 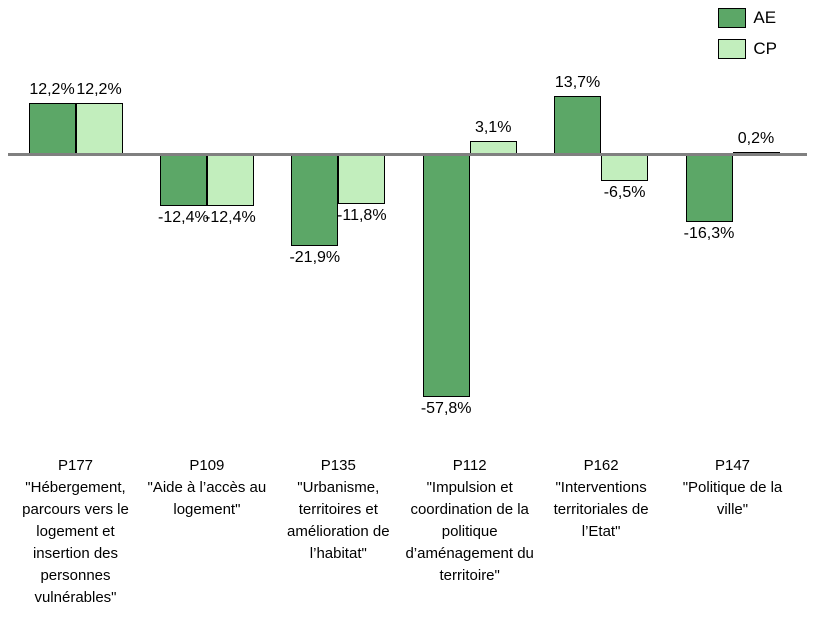 I want to click on legend-item-ae: AE, so click(x=747, y=18).